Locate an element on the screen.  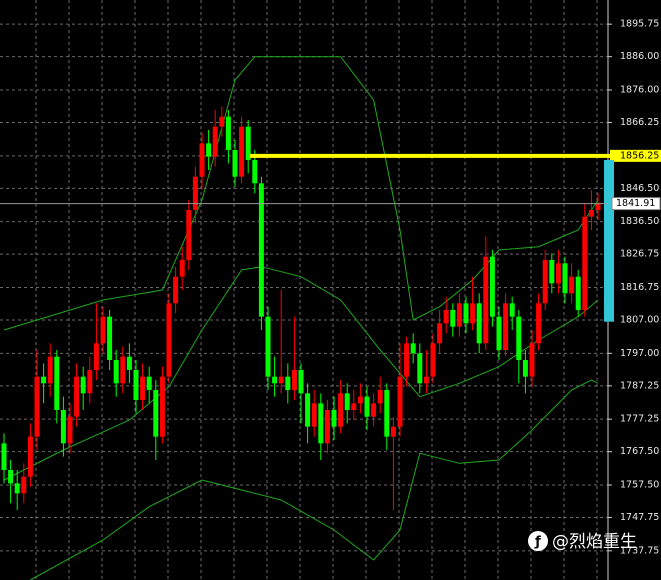
y-tick-label: 1876.00 is located at coordinates (639, 90).